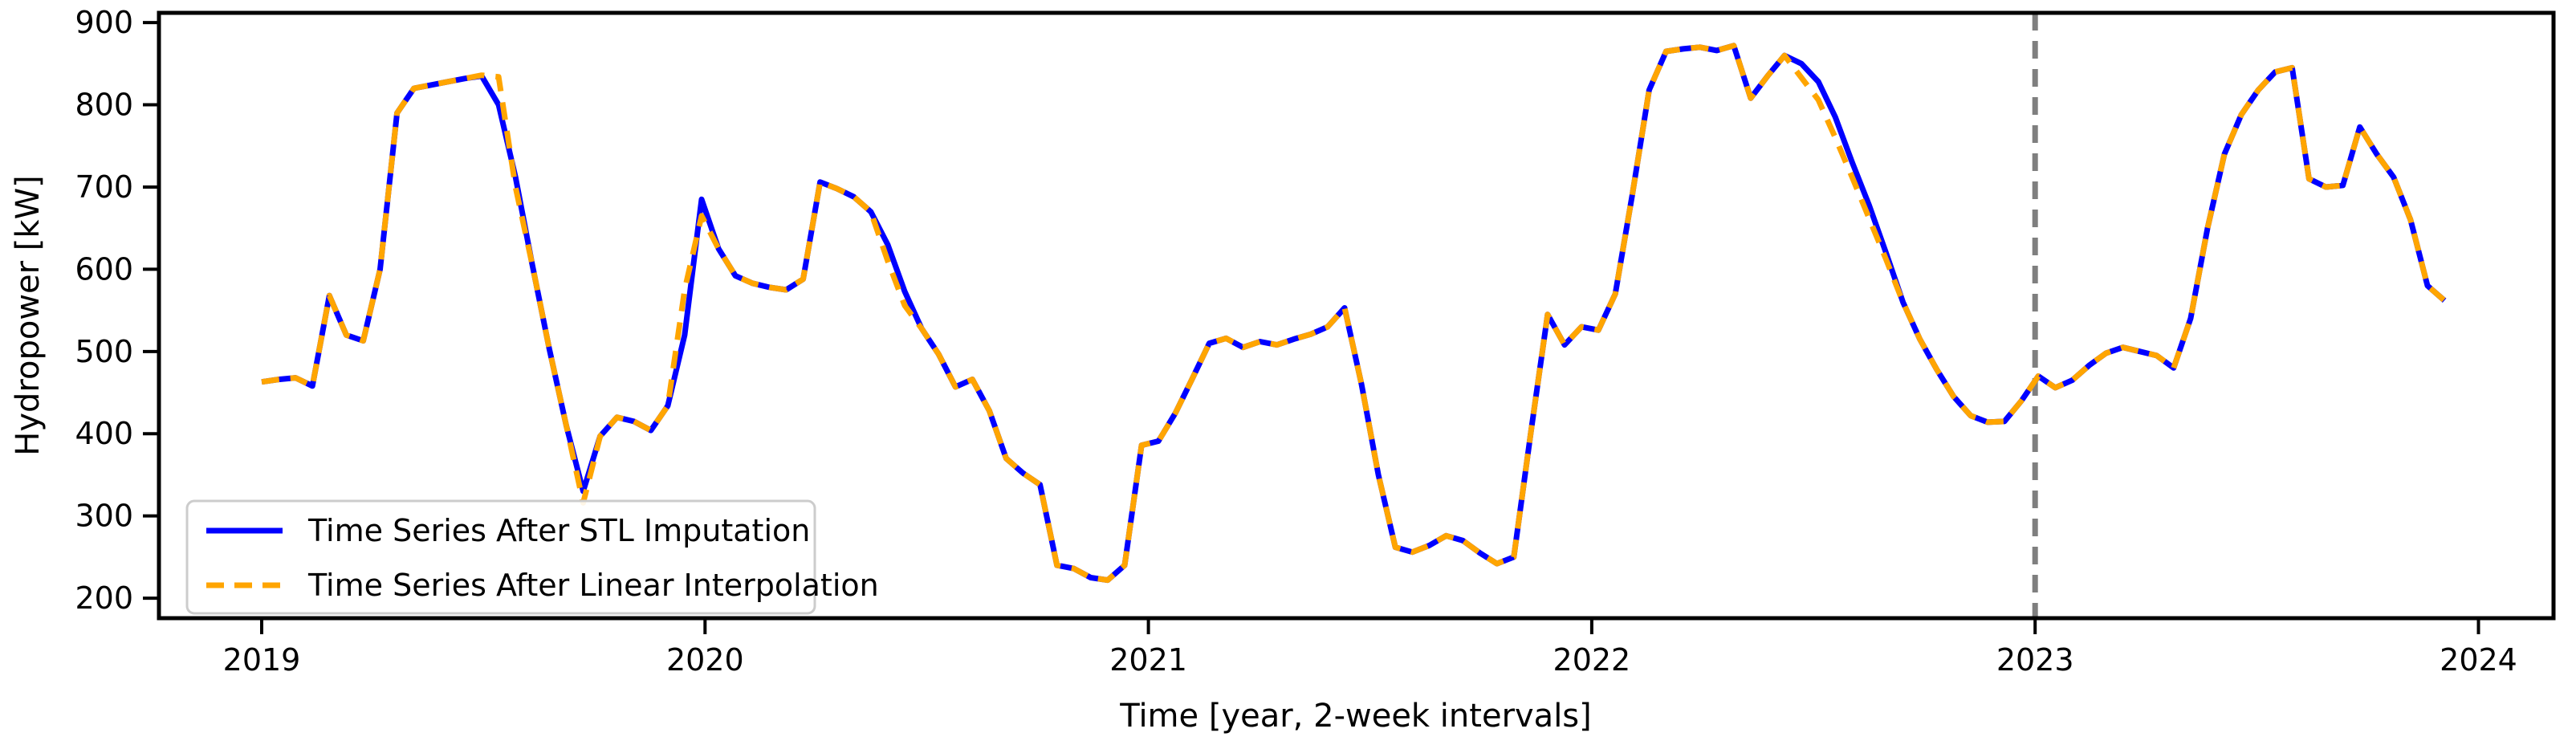  Describe the element at coordinates (1370, 648) in the screenshot. I see `x-axis-ticks: 2019 2020 2021 2022 2023 2024` at that location.